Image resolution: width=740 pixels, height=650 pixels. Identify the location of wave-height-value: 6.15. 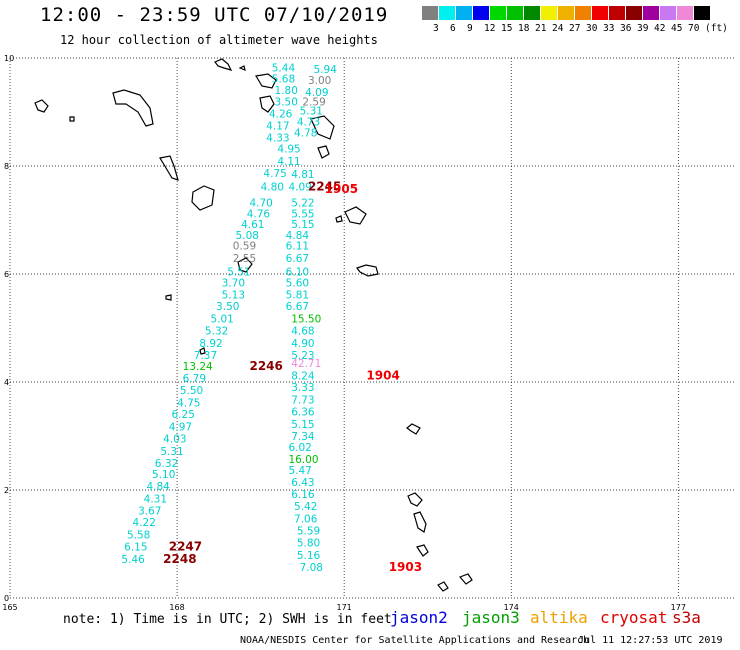
(135, 547).